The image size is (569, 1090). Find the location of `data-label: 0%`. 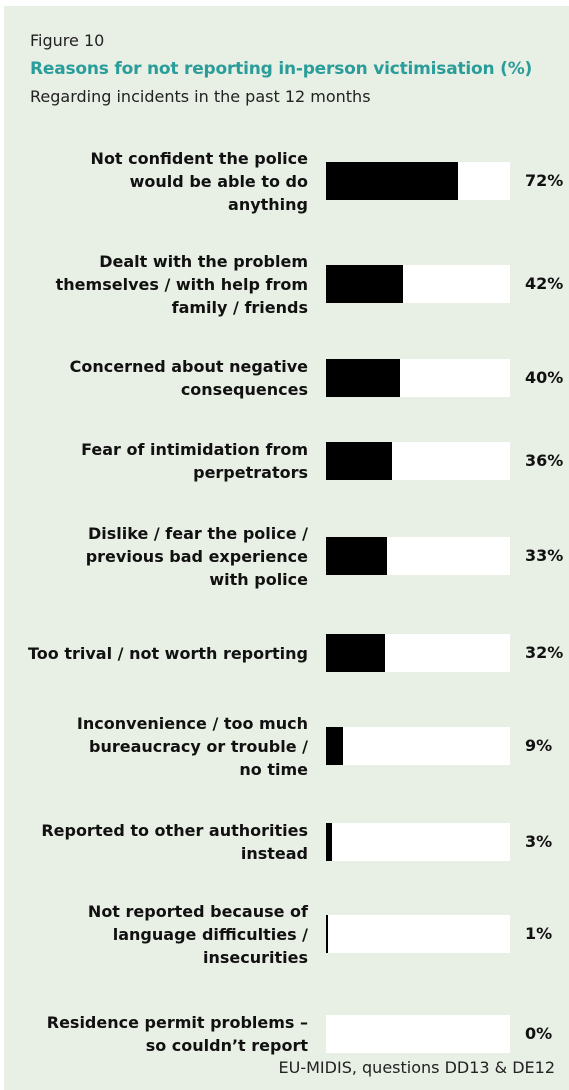

data-label: 0% is located at coordinates (539, 1033).